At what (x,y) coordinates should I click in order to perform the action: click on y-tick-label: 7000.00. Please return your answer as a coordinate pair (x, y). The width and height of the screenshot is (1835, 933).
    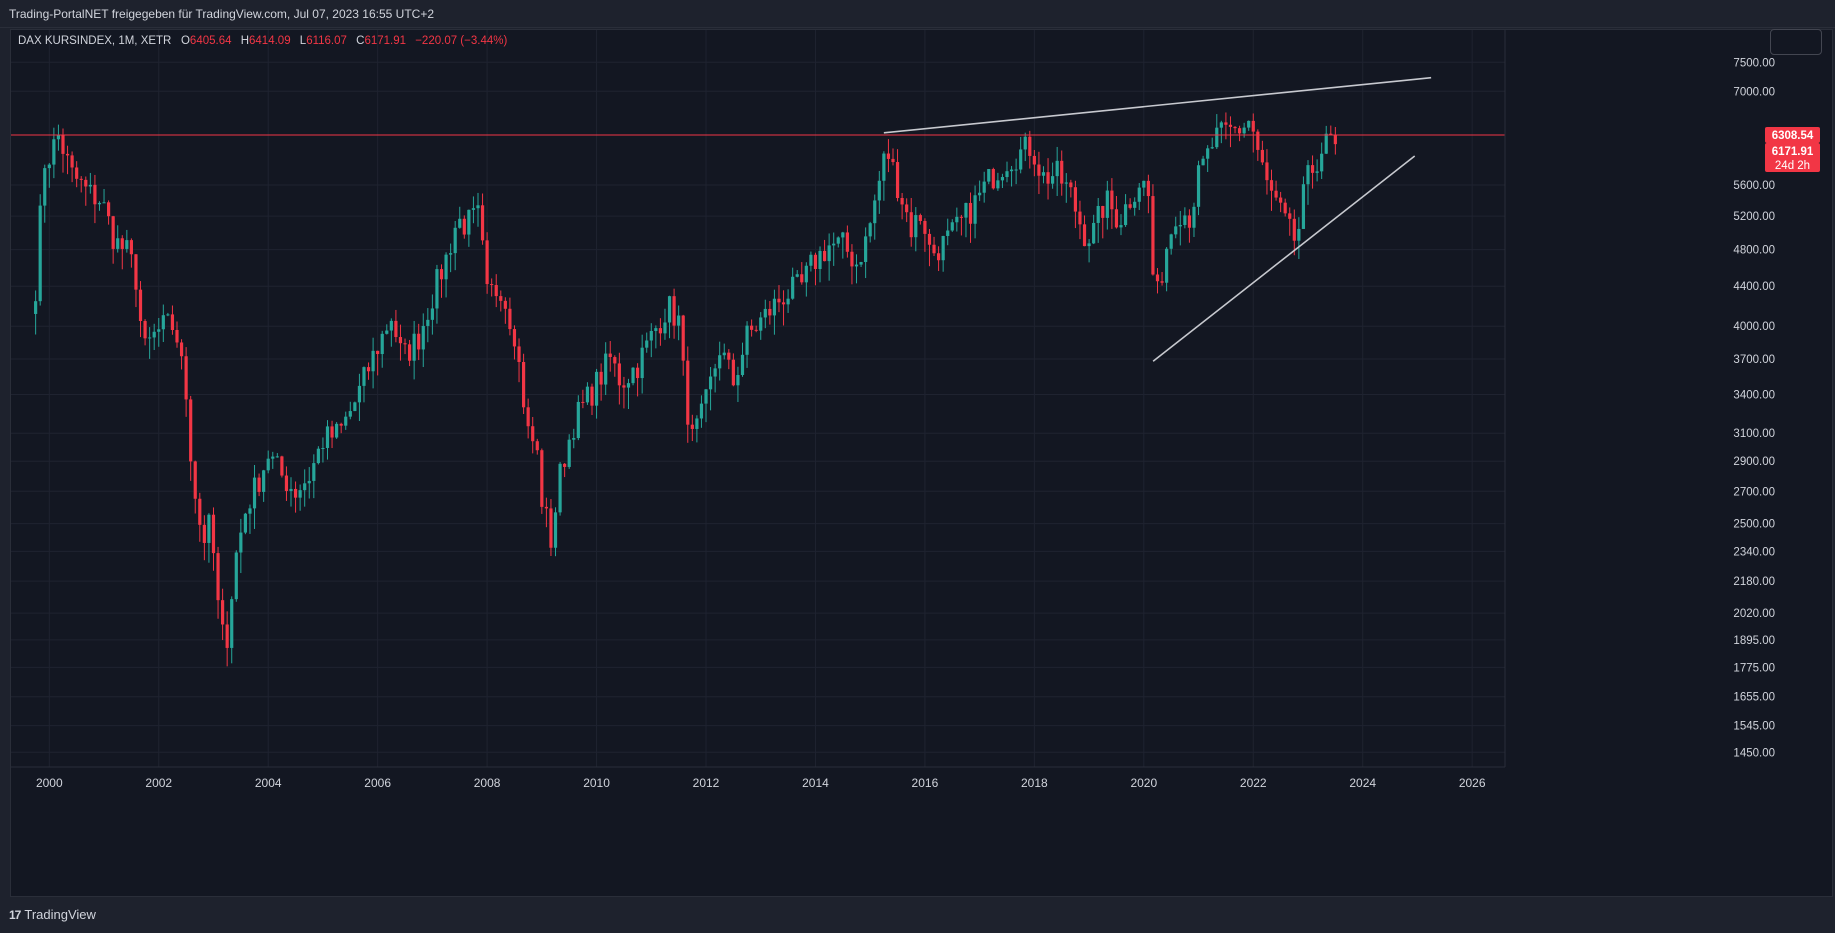
    Looking at the image, I should click on (1754, 92).